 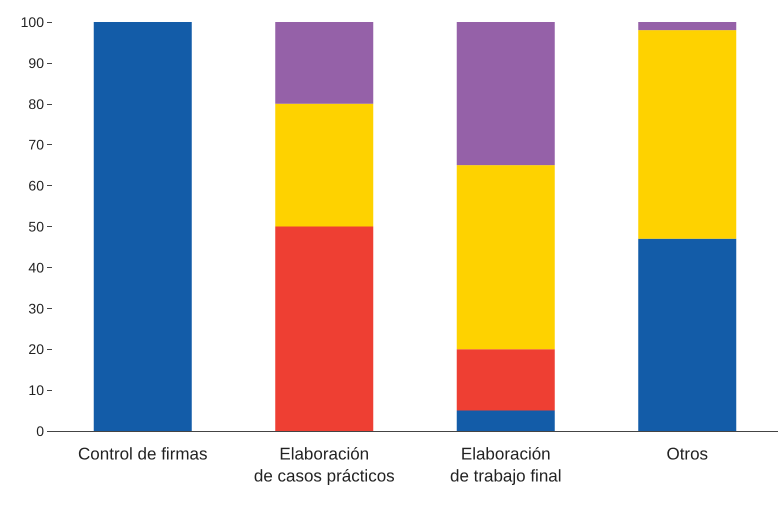 I want to click on x-tick-label: Elaboración de casos prácticos, so click(x=324, y=465).